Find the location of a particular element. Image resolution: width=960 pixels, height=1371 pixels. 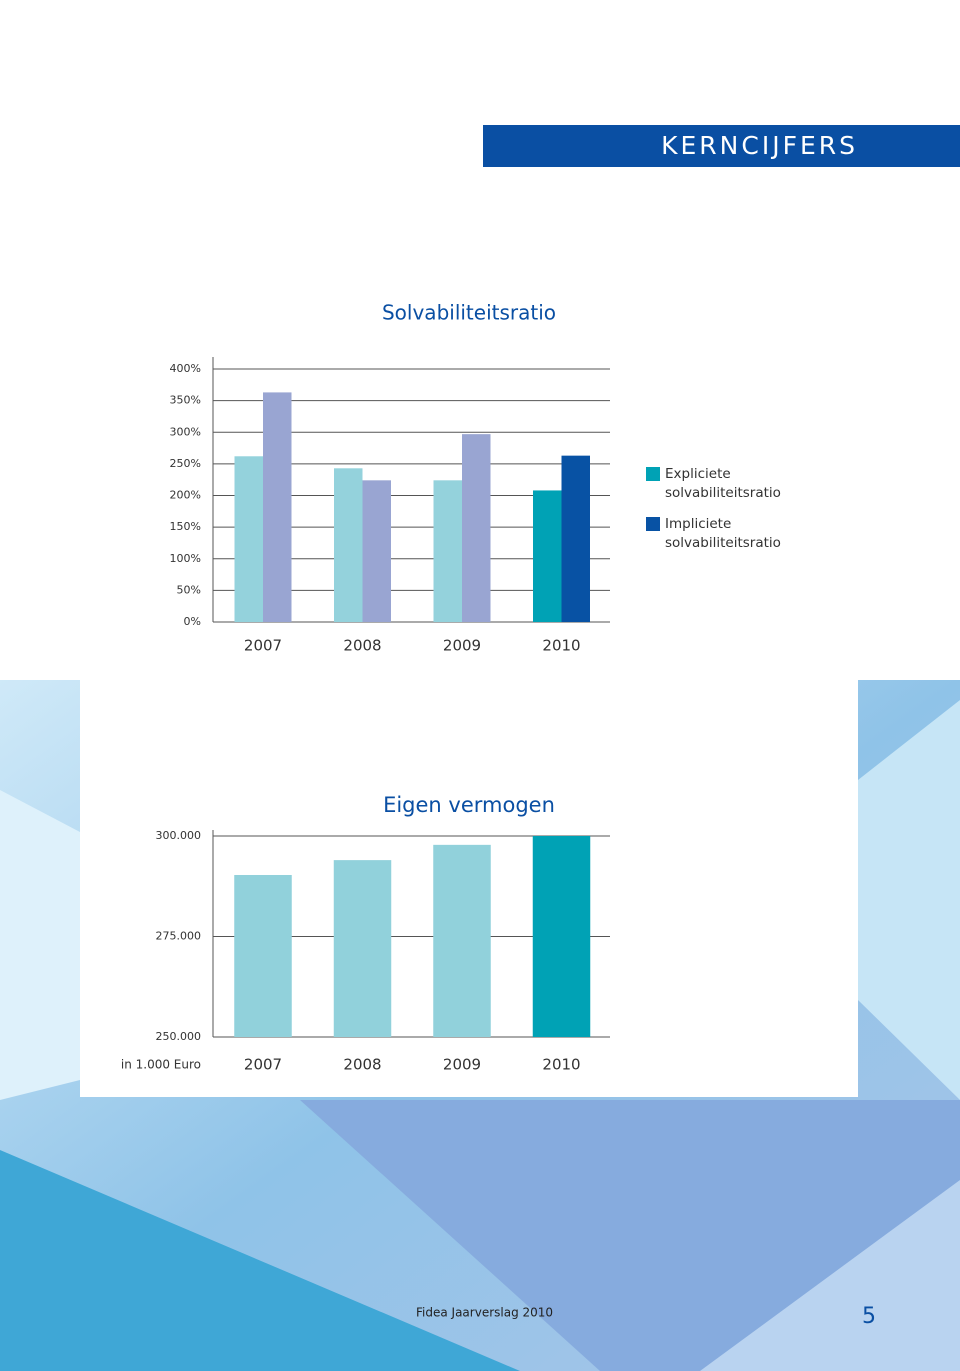

y-tick-label: 200% is located at coordinates (185, 495).